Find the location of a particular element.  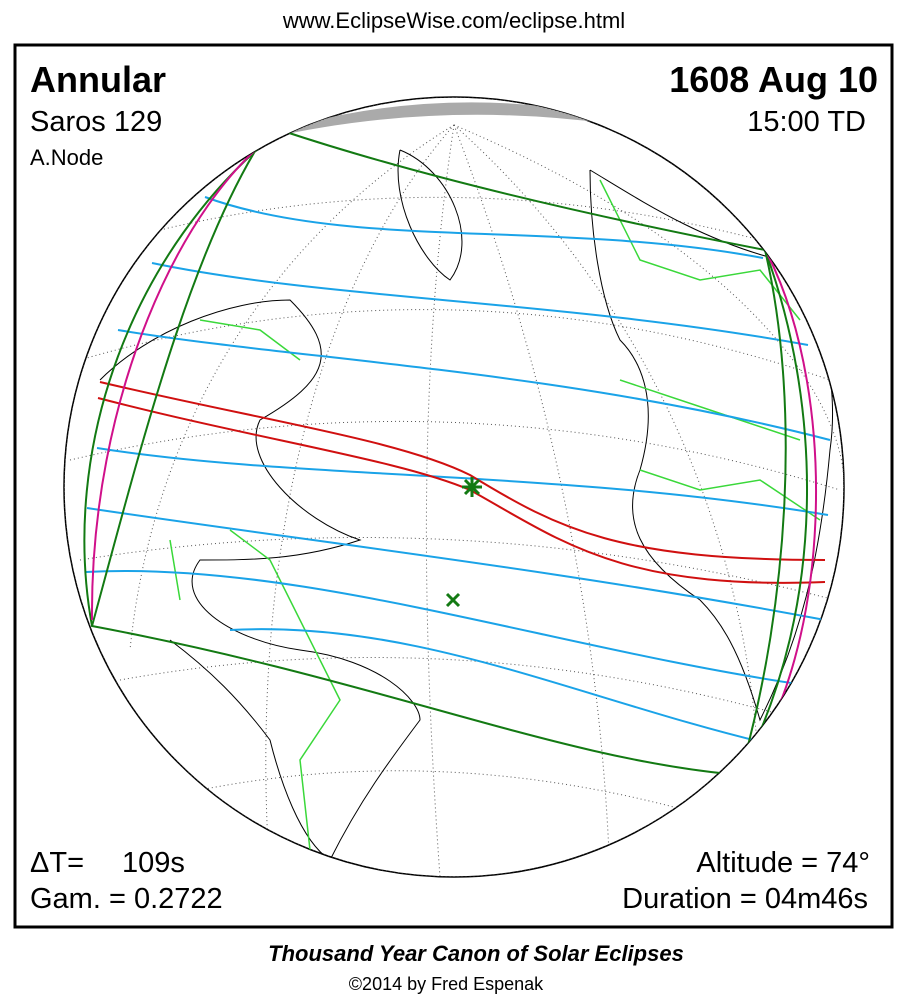

date: 1608 Aug 10 is located at coordinates (773, 79).